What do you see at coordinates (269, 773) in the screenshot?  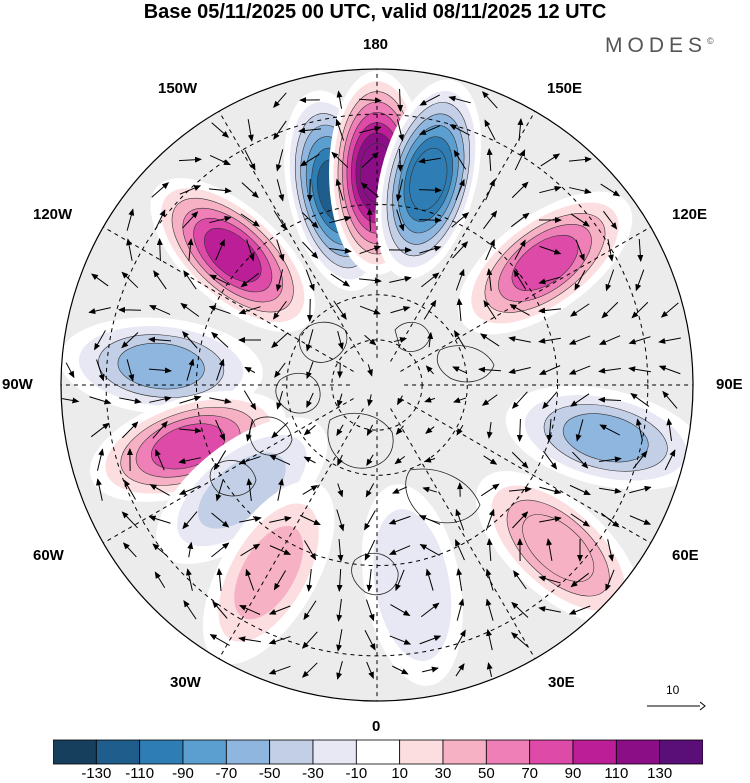 I see `colorbar-tick-label: -50` at bounding box center [269, 773].